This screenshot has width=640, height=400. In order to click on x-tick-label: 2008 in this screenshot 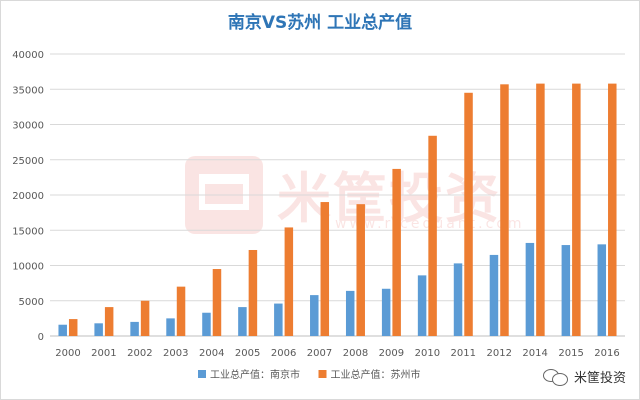, I will do `click(355, 353)`.